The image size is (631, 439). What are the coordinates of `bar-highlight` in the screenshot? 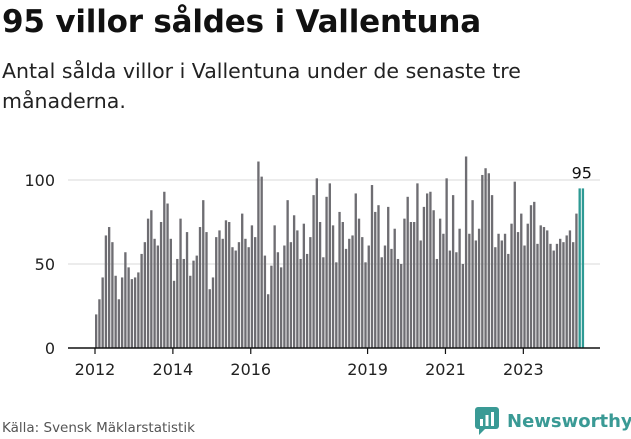 It's located at (583, 268).